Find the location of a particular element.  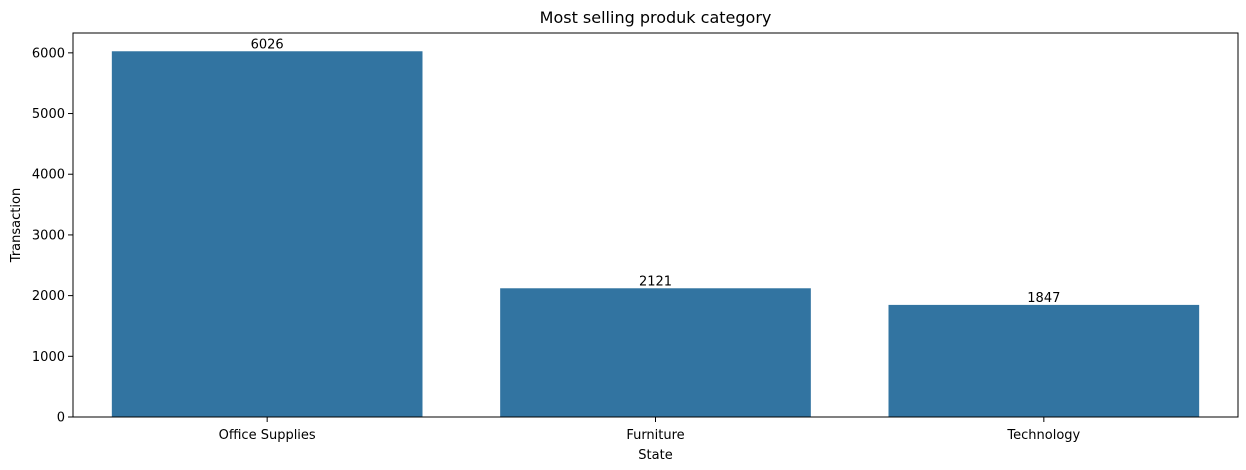

x-tick-label: Furniture is located at coordinates (655, 435).